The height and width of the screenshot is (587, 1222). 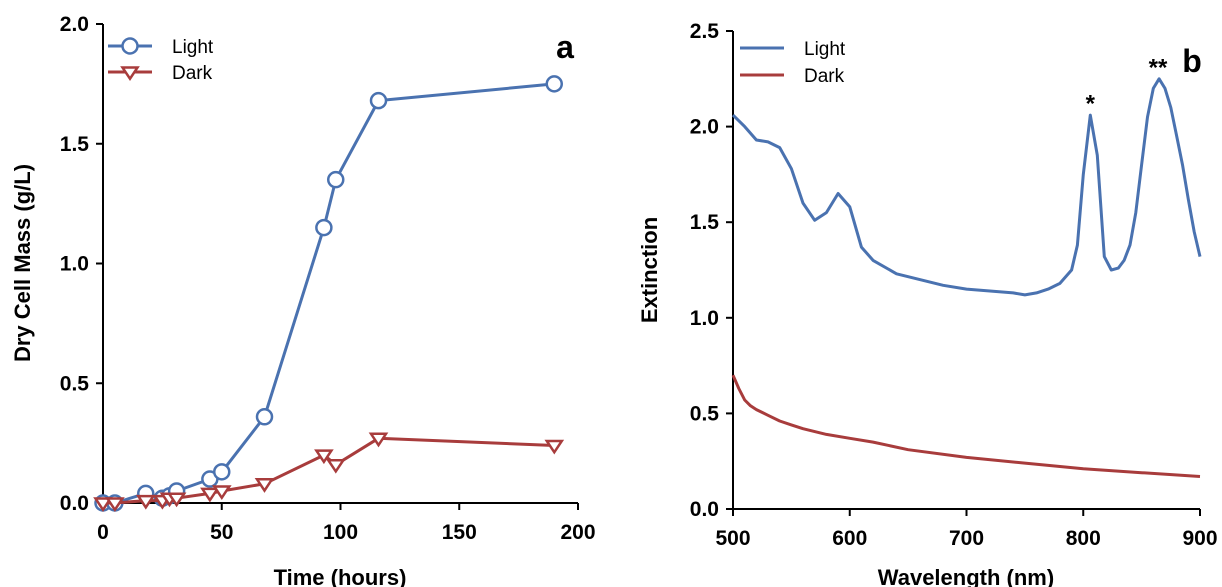 I want to click on x-tick-label-a: 150, so click(x=459, y=532).